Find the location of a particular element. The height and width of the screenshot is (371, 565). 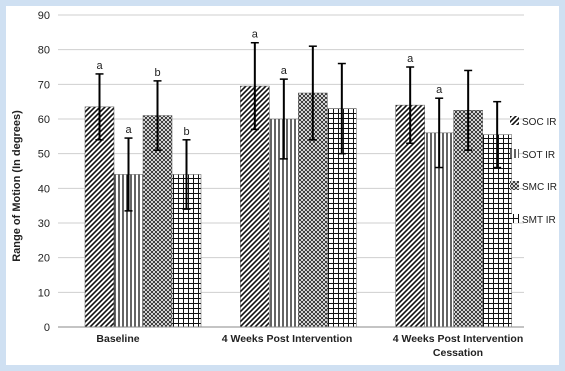

legend-entry: SOC IR is located at coordinates (539, 122).